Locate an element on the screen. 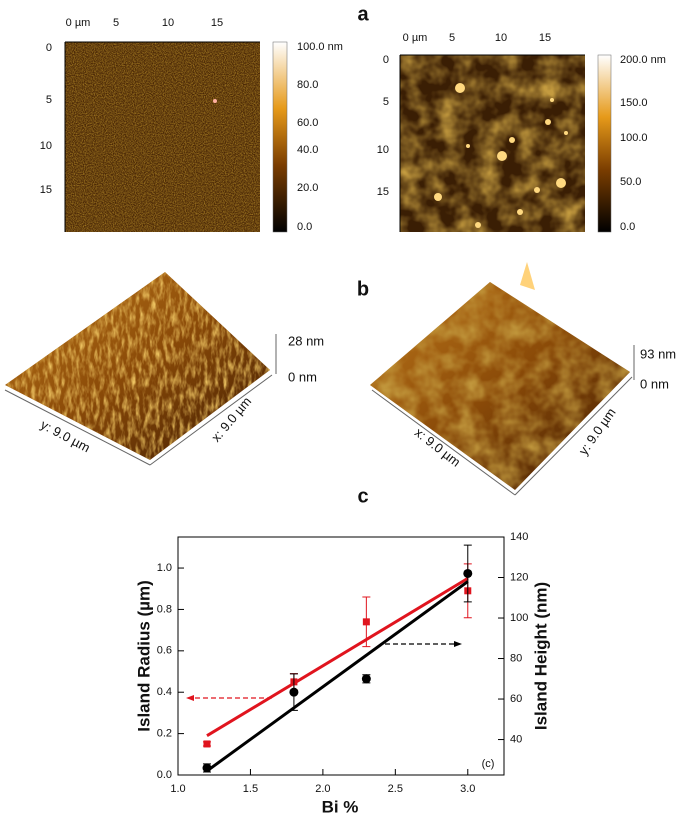 This screenshot has width=685, height=824. afm-peak is located at coordinates (527, 276).